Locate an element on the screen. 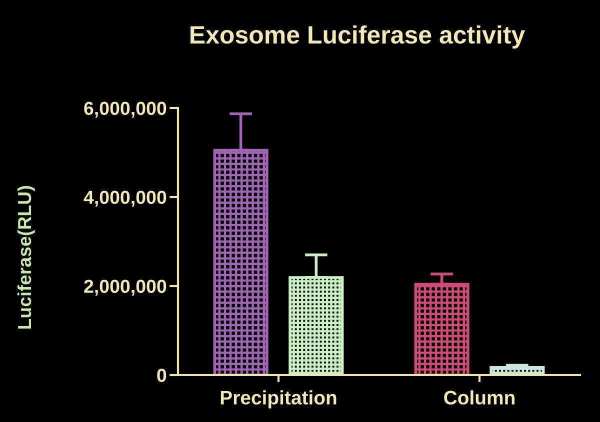 The height and width of the screenshot is (422, 600). y-tick-label: 0 is located at coordinates (161, 375).